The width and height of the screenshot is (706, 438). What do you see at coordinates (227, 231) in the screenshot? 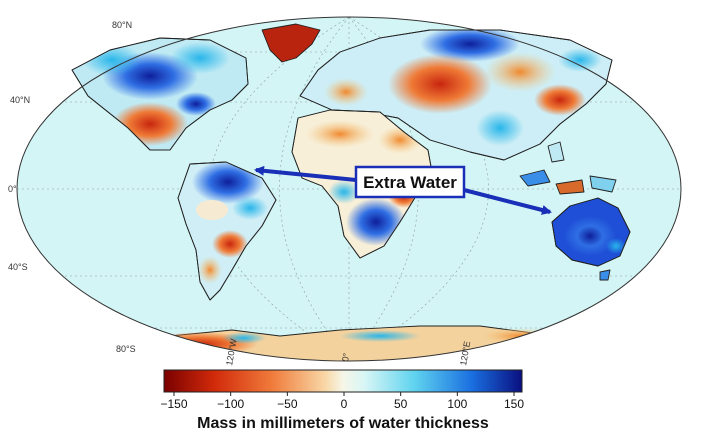
I see `south-america` at bounding box center [227, 231].